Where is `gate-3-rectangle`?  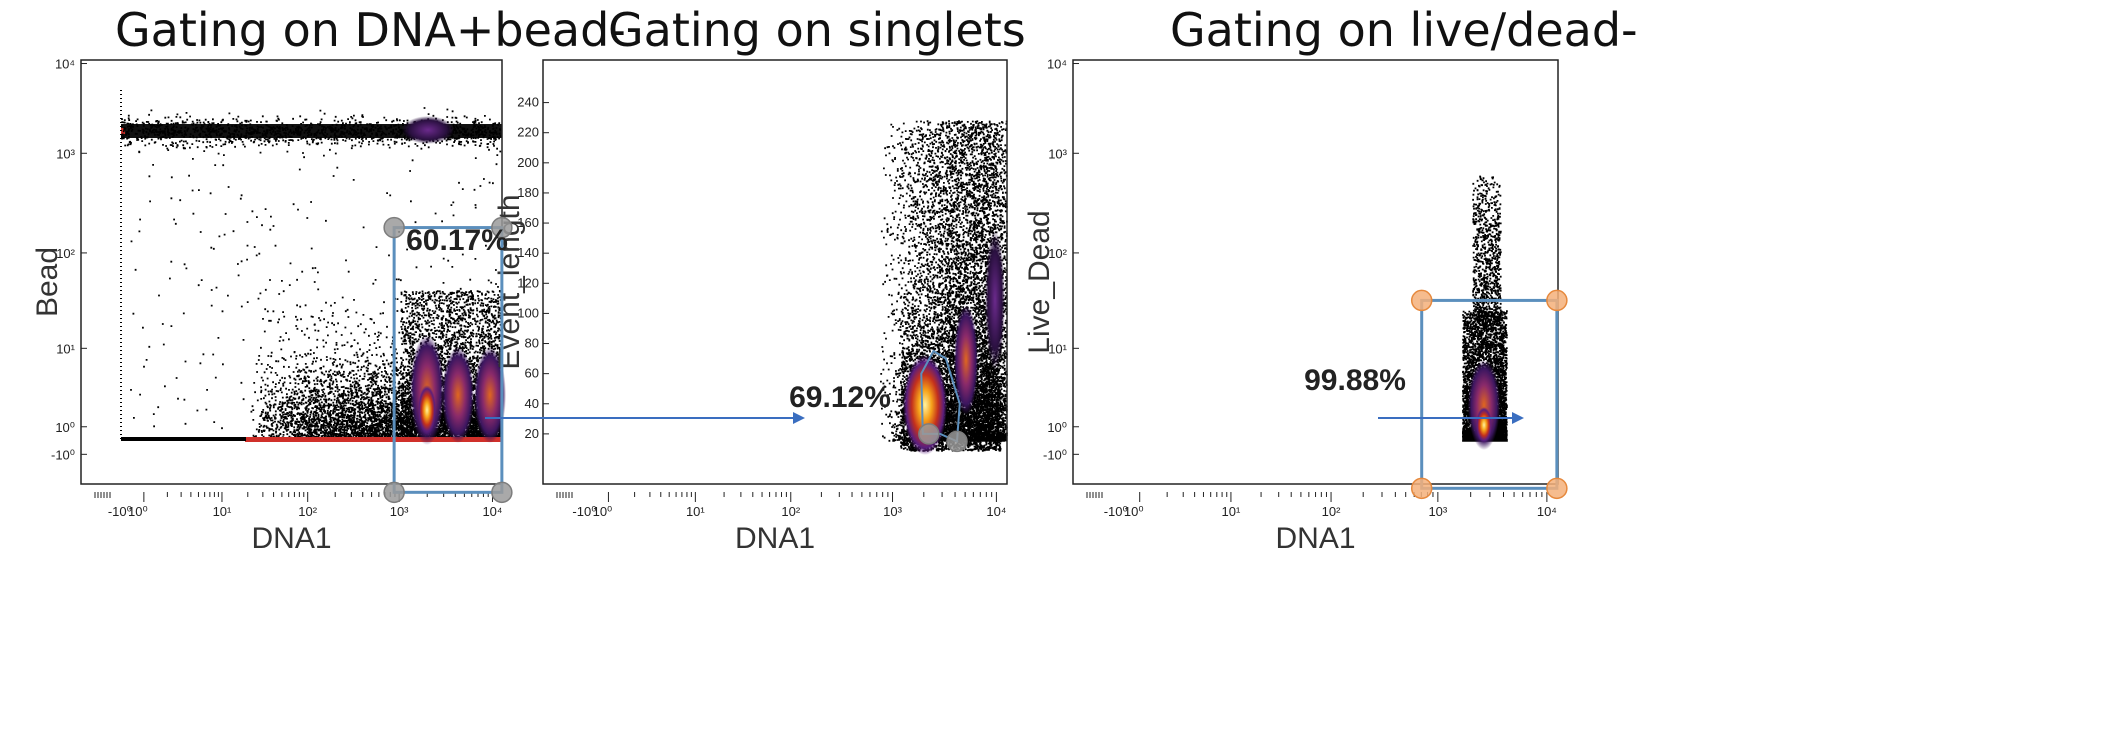
gate-3-rectangle is located at coordinates (1489, 394).